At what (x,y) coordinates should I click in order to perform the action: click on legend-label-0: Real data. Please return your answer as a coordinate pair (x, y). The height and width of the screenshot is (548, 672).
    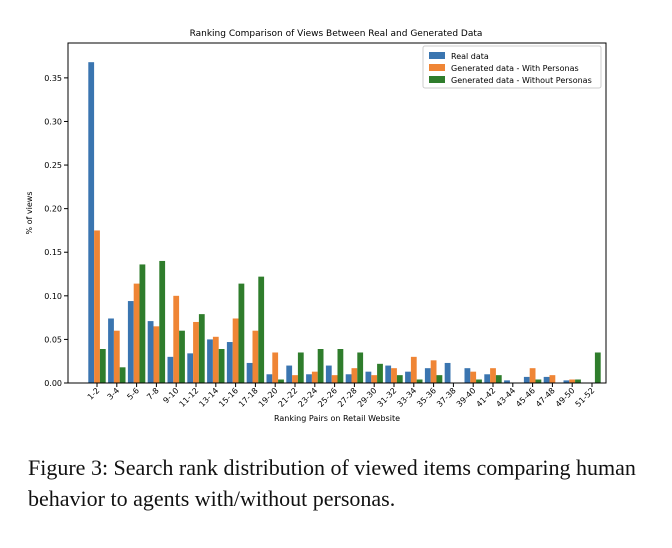
    Looking at the image, I should click on (470, 56).